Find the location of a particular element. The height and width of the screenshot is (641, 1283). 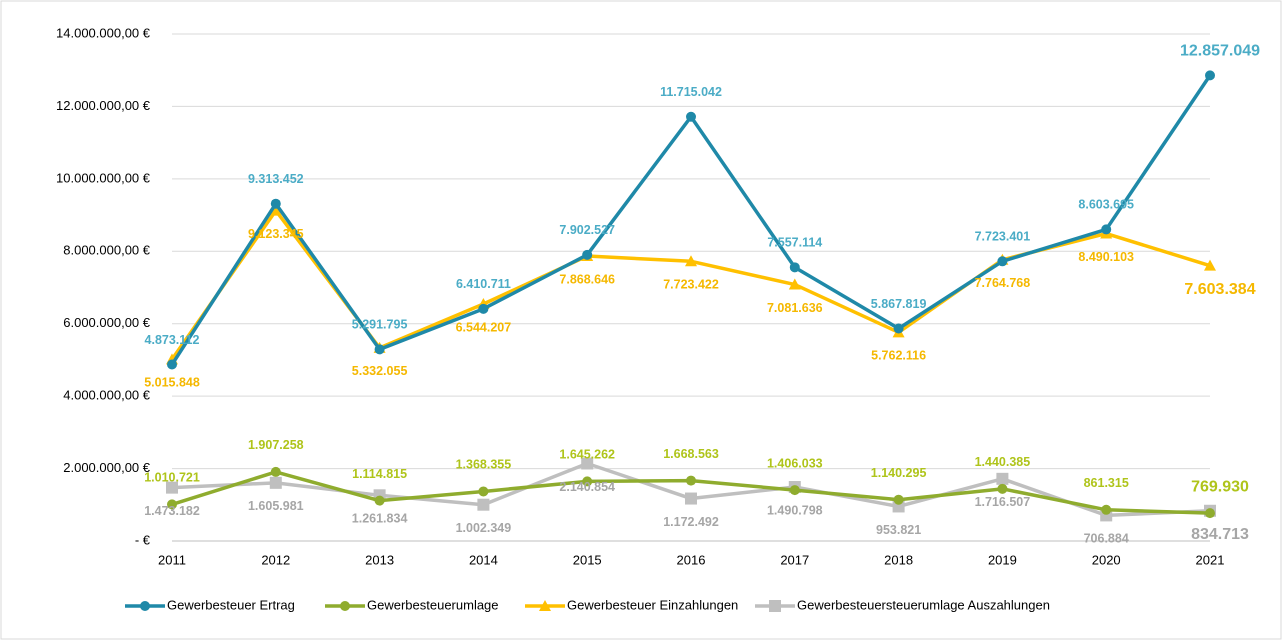

value-label: 7.723.401 is located at coordinates (1003, 237).